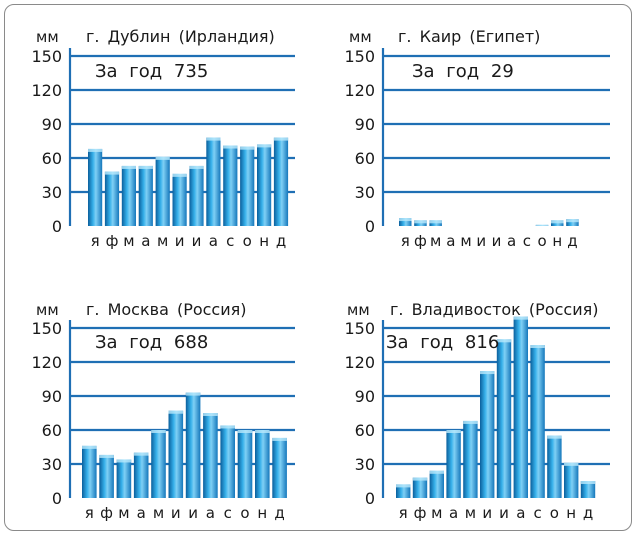 The height and width of the screenshot is (537, 640). Describe the element at coordinates (279, 513) in the screenshot. I see `x-tick-label: д` at that location.